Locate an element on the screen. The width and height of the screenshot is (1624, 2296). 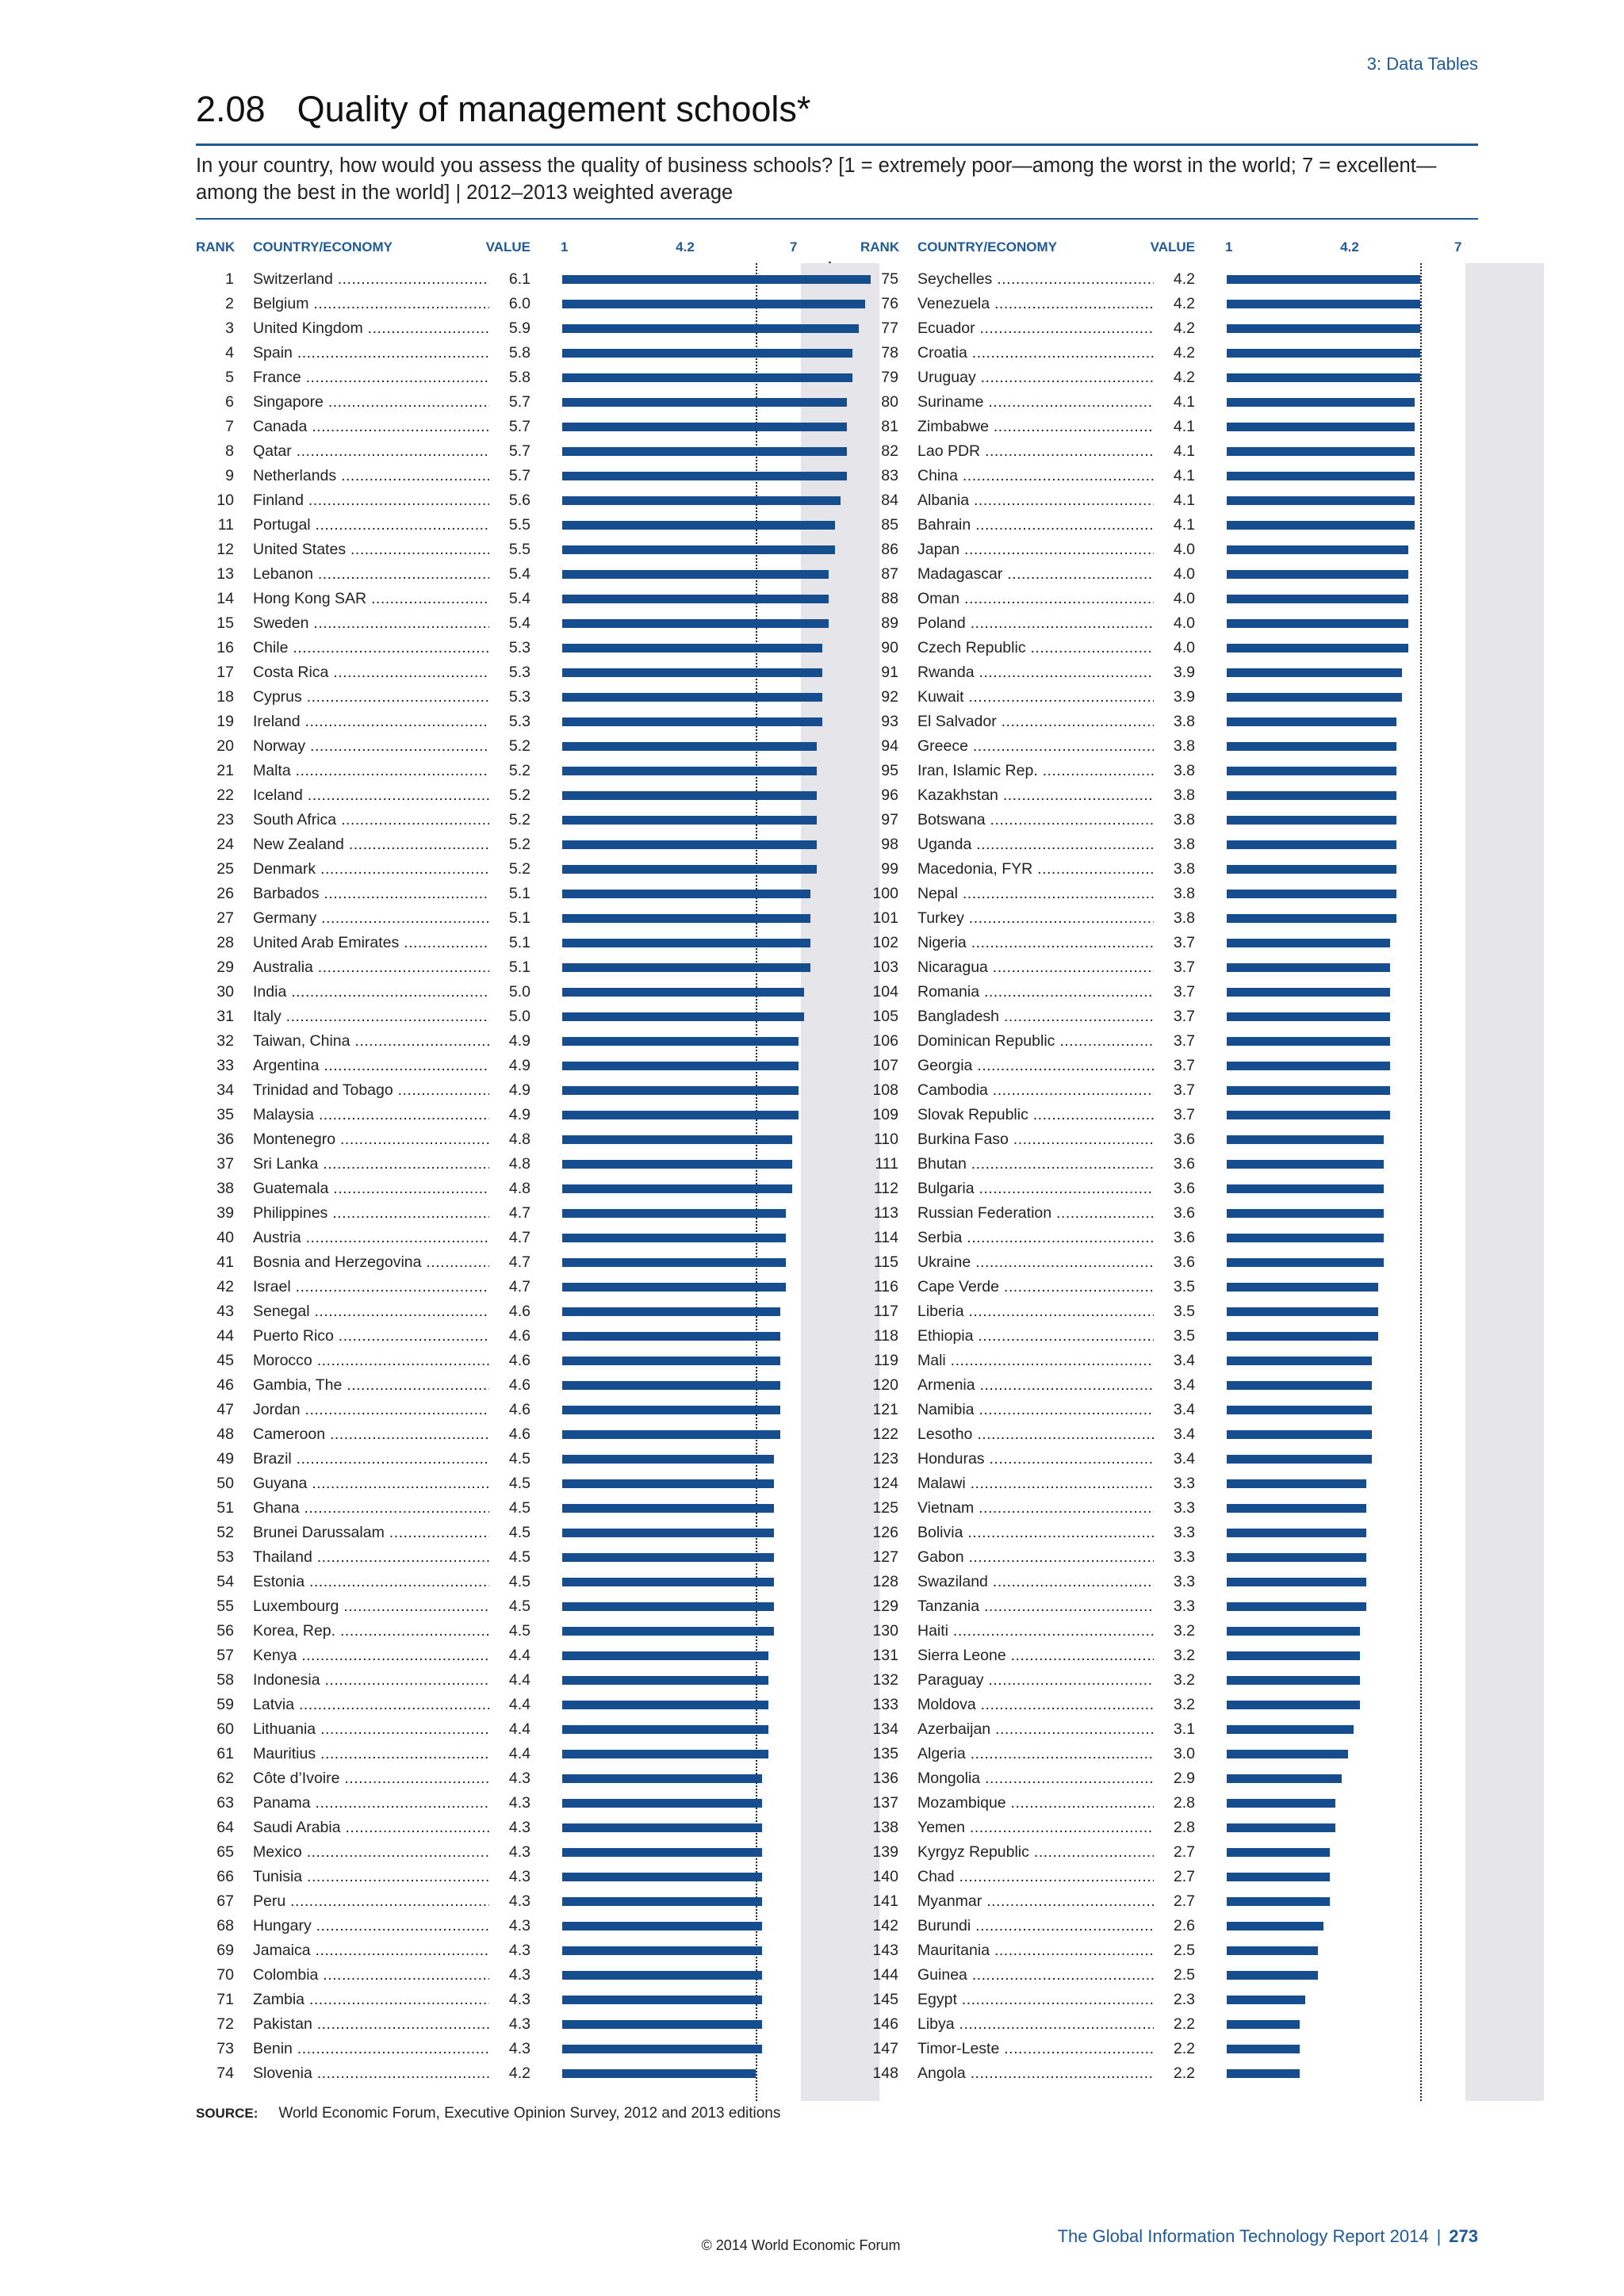
table-row: 29 Australia5.1 is located at coordinates (503, 967).